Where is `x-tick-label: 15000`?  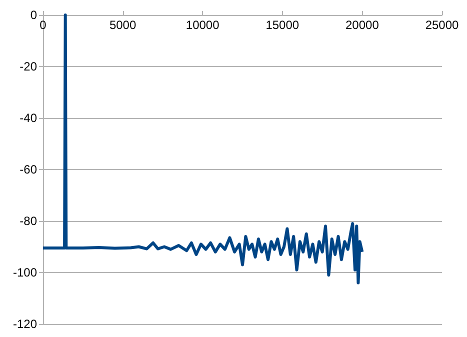 x-tick-label: 15000 is located at coordinates (283, 25).